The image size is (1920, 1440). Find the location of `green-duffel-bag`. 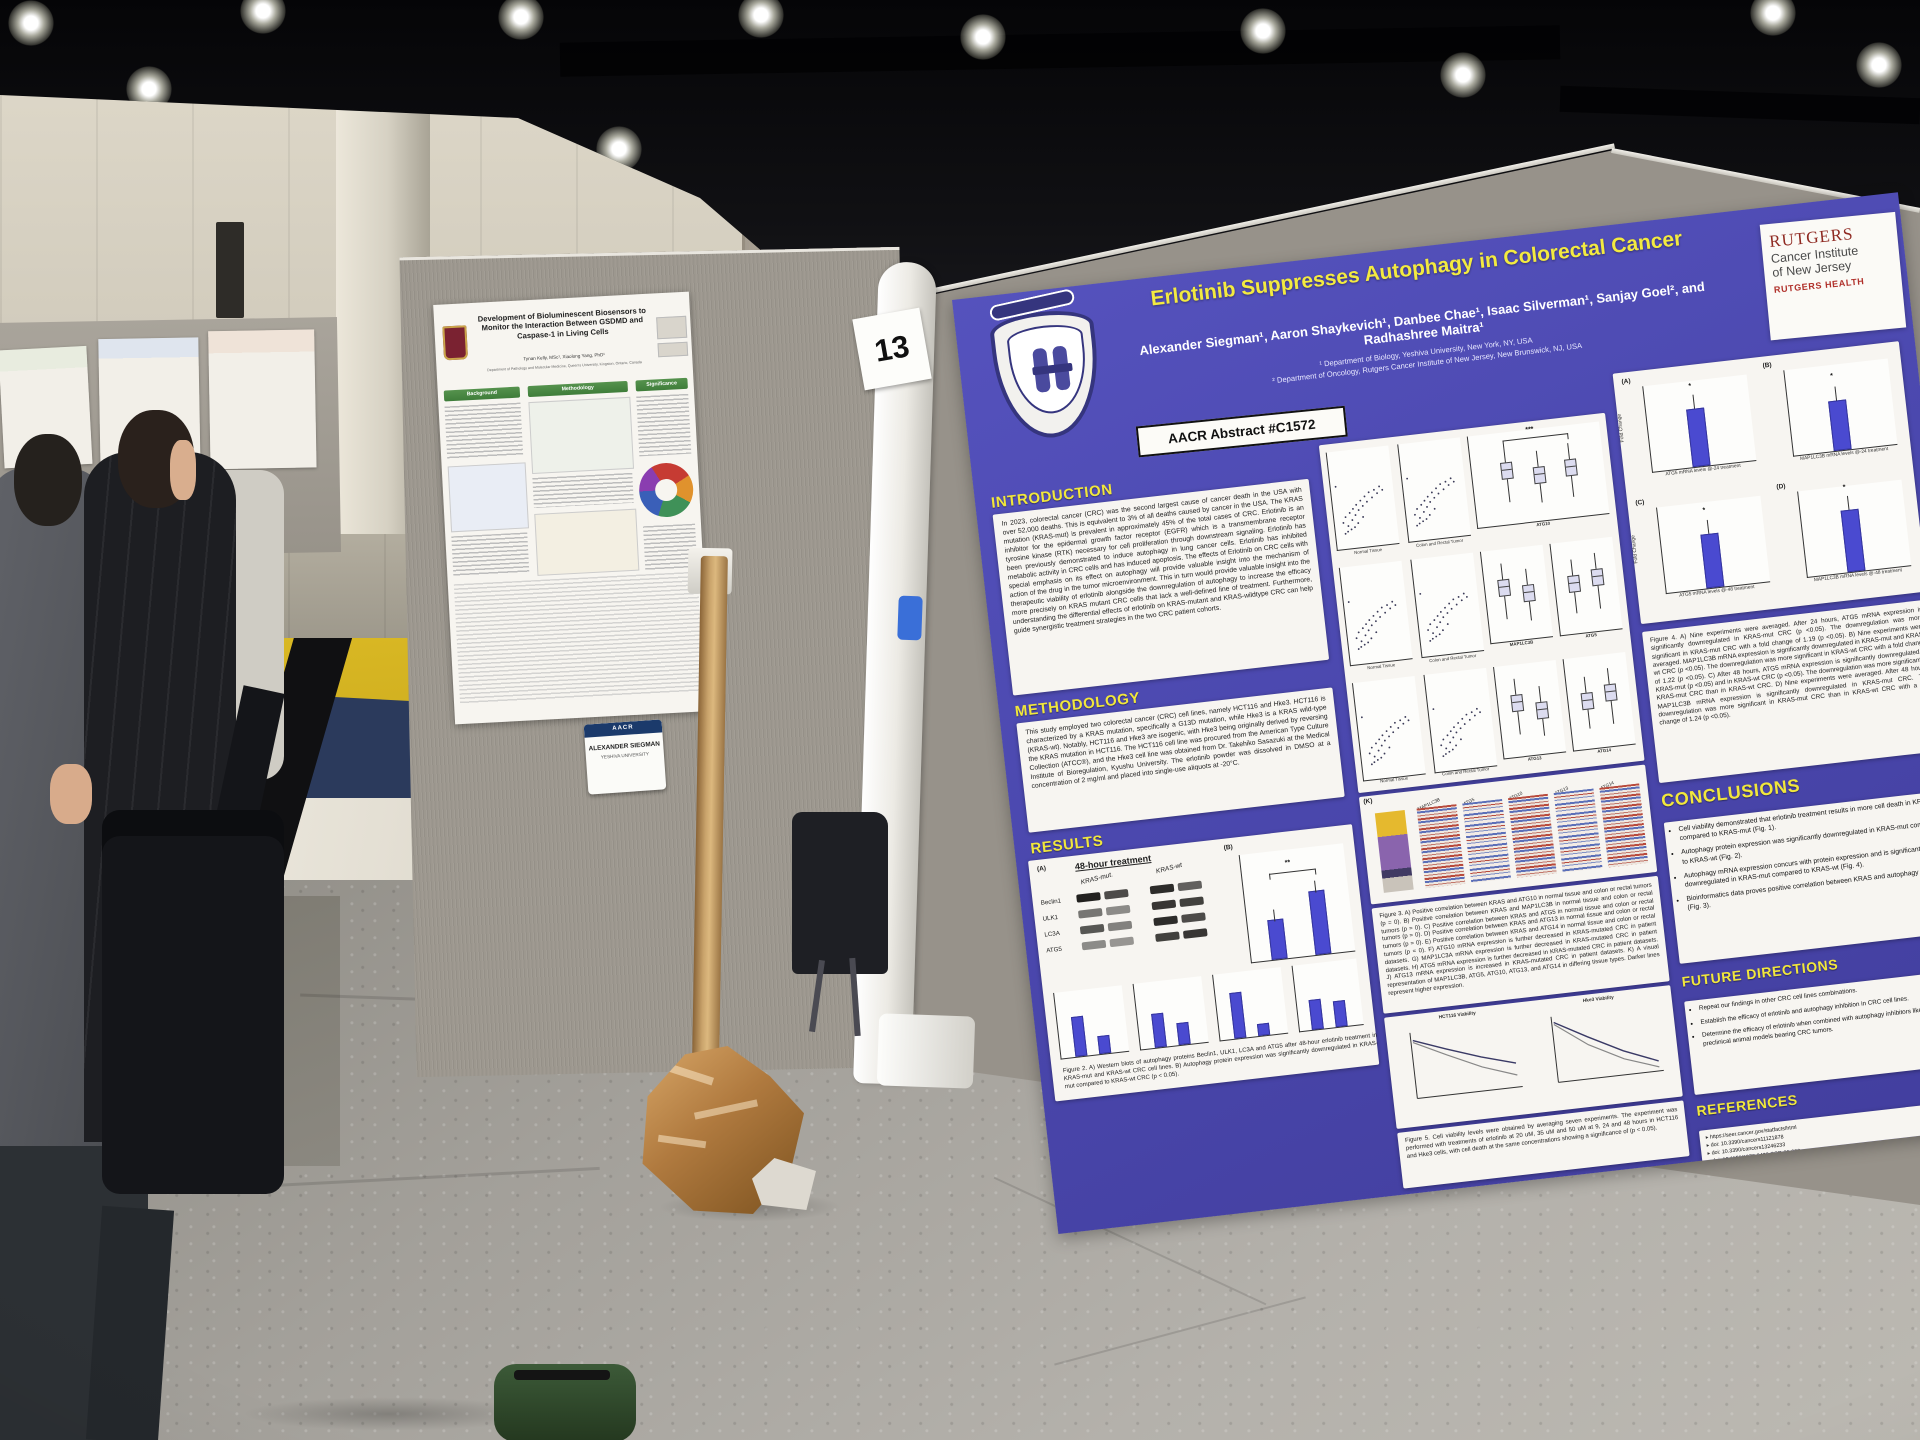

green-duffel-bag is located at coordinates (565, 1402).